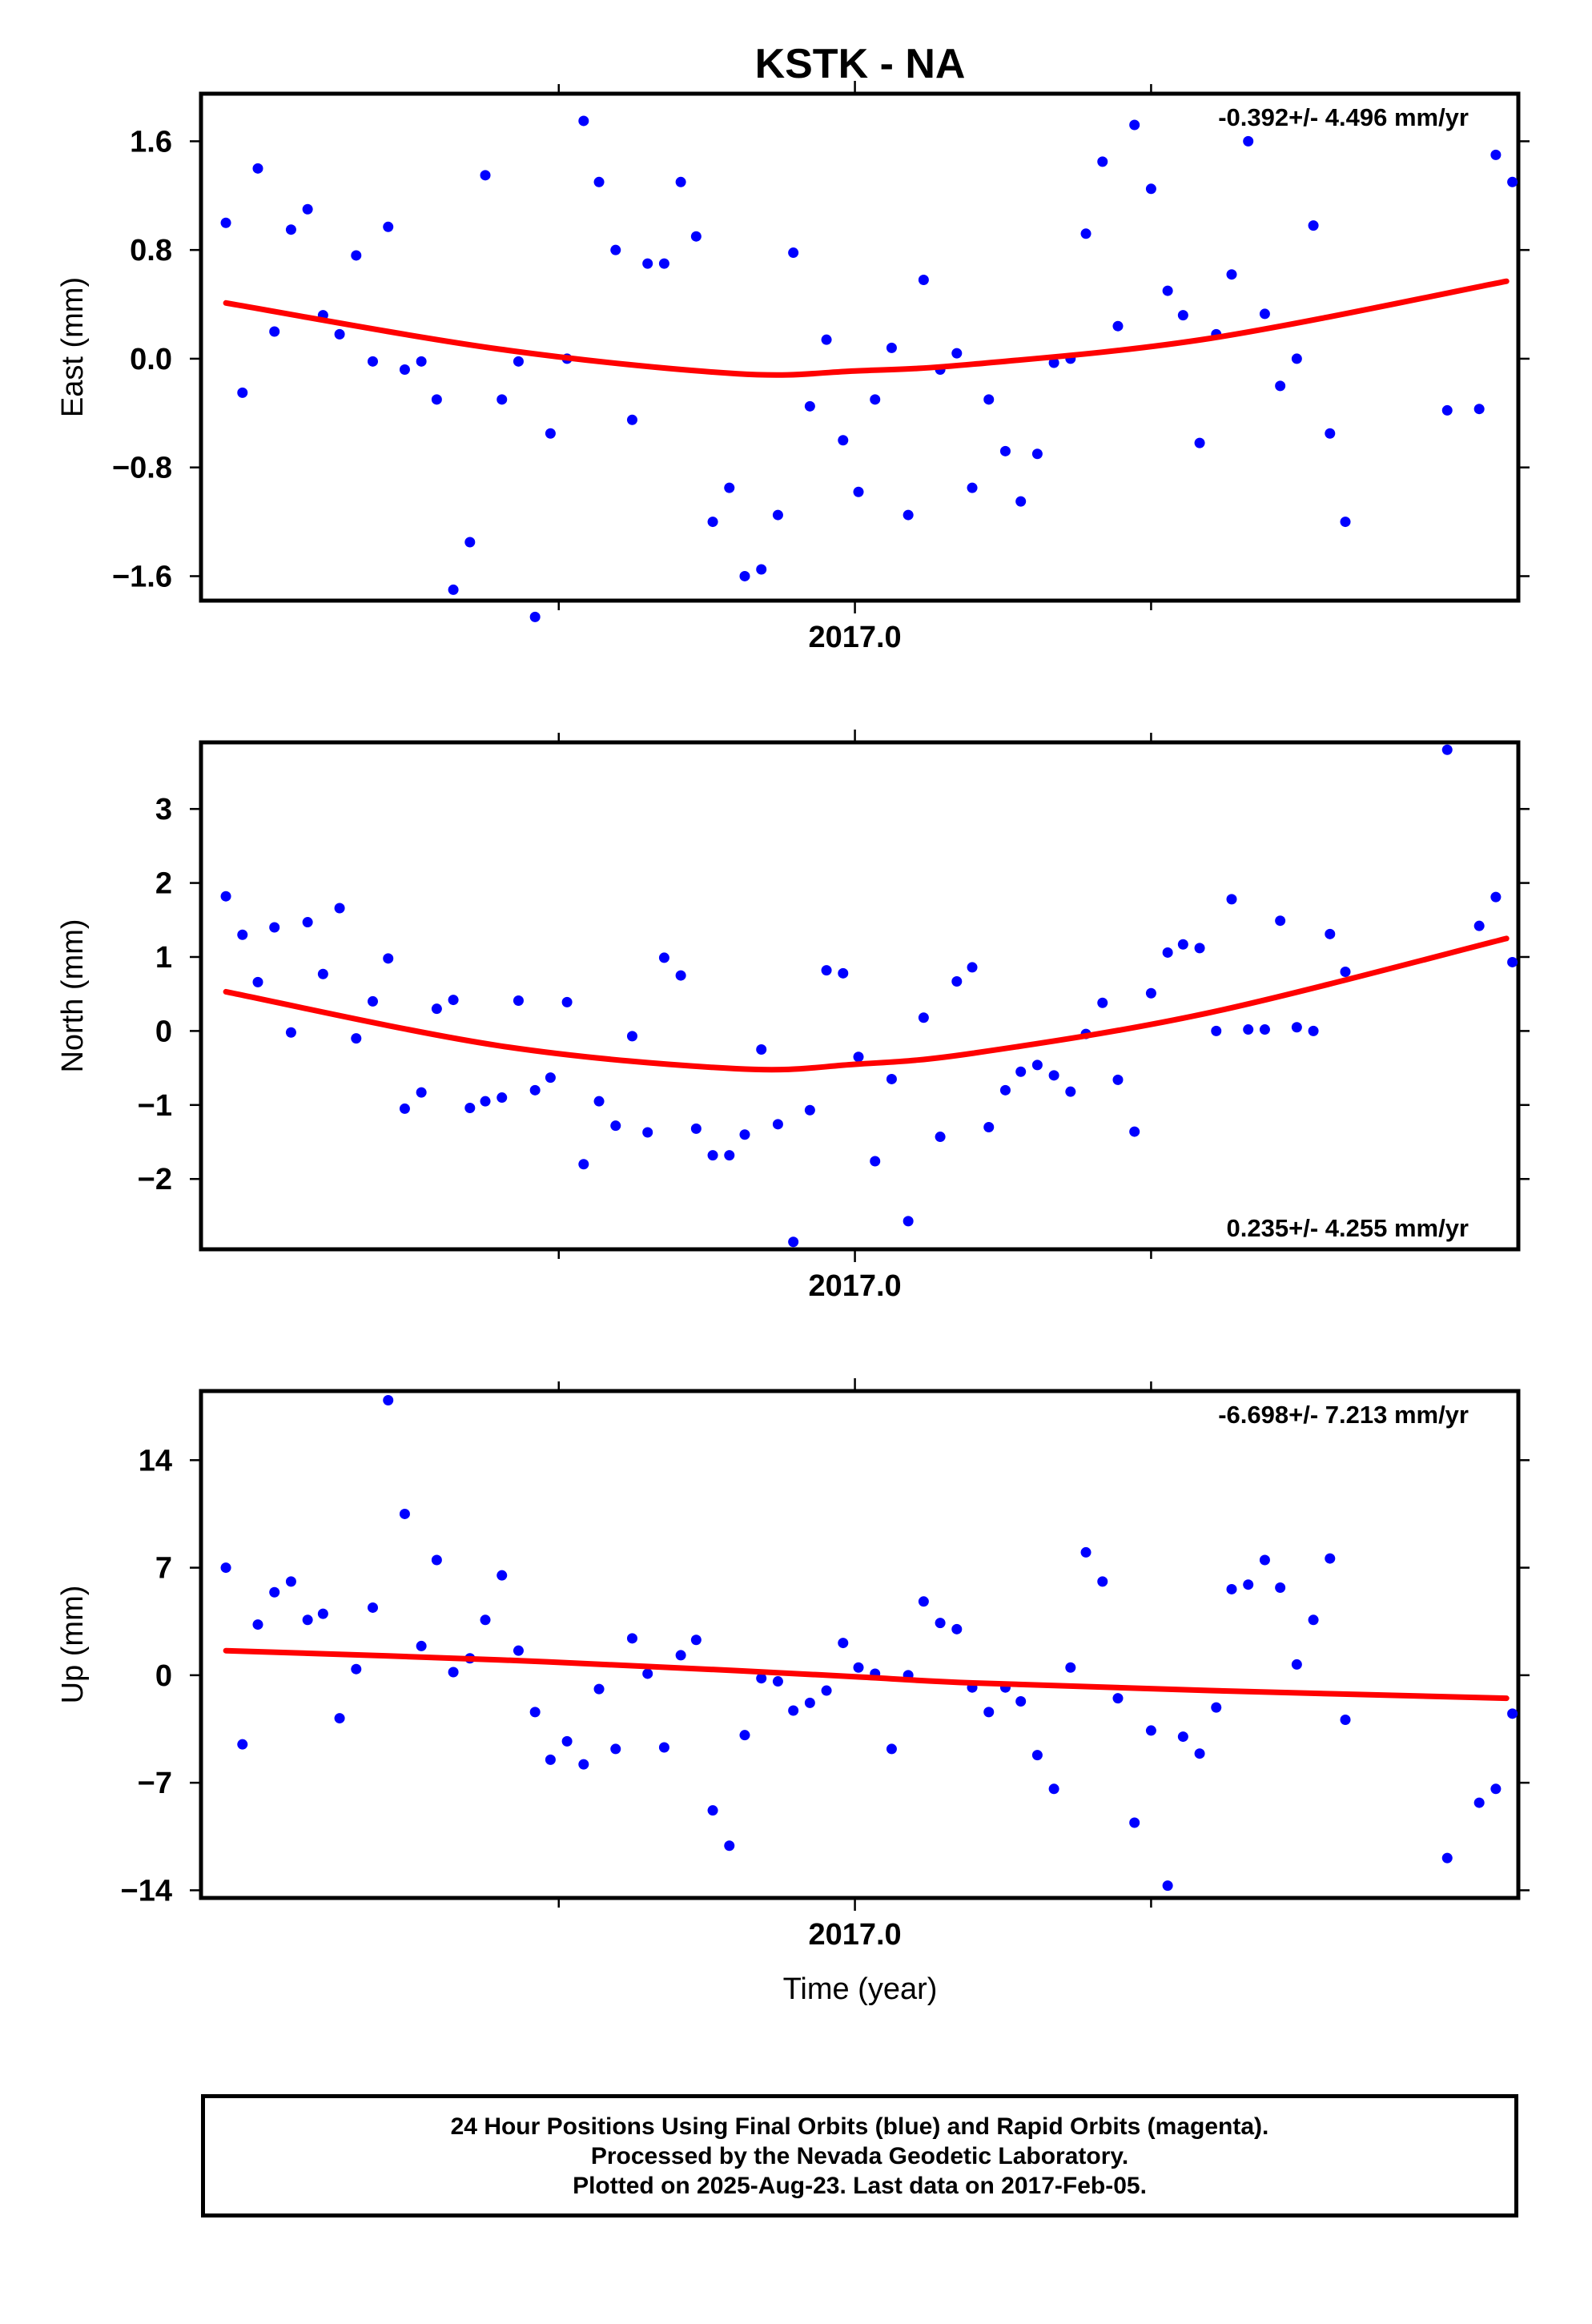 The height and width of the screenshot is (2324, 1592). I want to click on north-rate-annotation: 0.235+/- 4.255 mm/yr, so click(1348, 1228).